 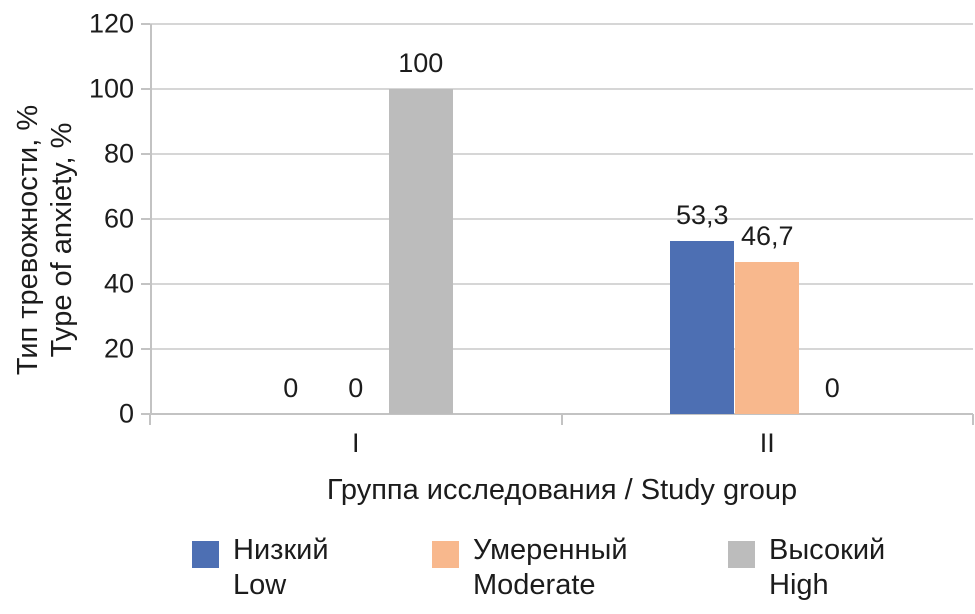 What do you see at coordinates (111, 23) in the screenshot?
I see `y-tick-label: 120` at bounding box center [111, 23].